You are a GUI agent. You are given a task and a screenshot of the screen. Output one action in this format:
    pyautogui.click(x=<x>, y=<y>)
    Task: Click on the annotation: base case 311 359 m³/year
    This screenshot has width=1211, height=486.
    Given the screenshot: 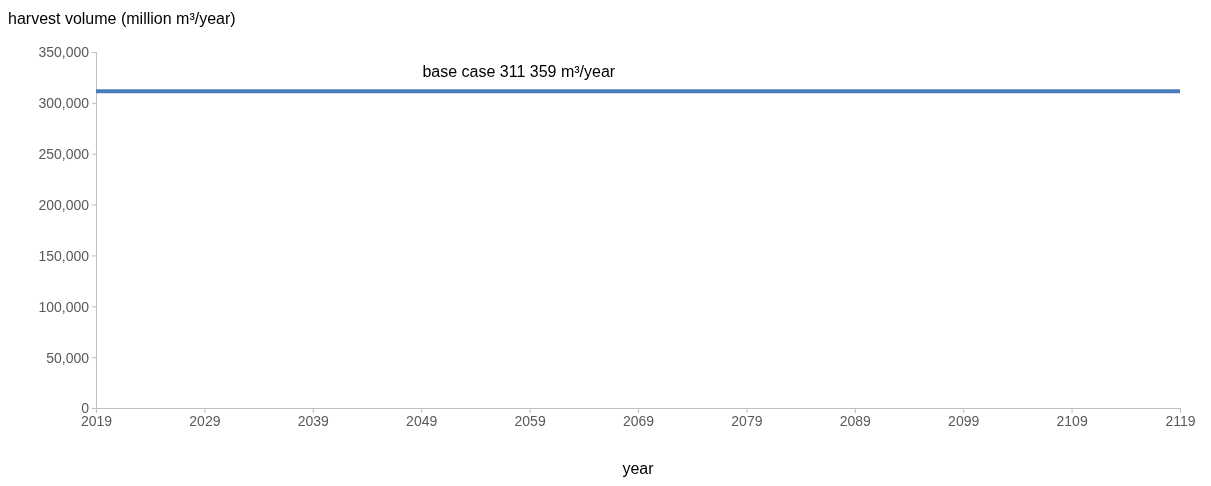 What is the action you would take?
    pyautogui.click(x=519, y=72)
    